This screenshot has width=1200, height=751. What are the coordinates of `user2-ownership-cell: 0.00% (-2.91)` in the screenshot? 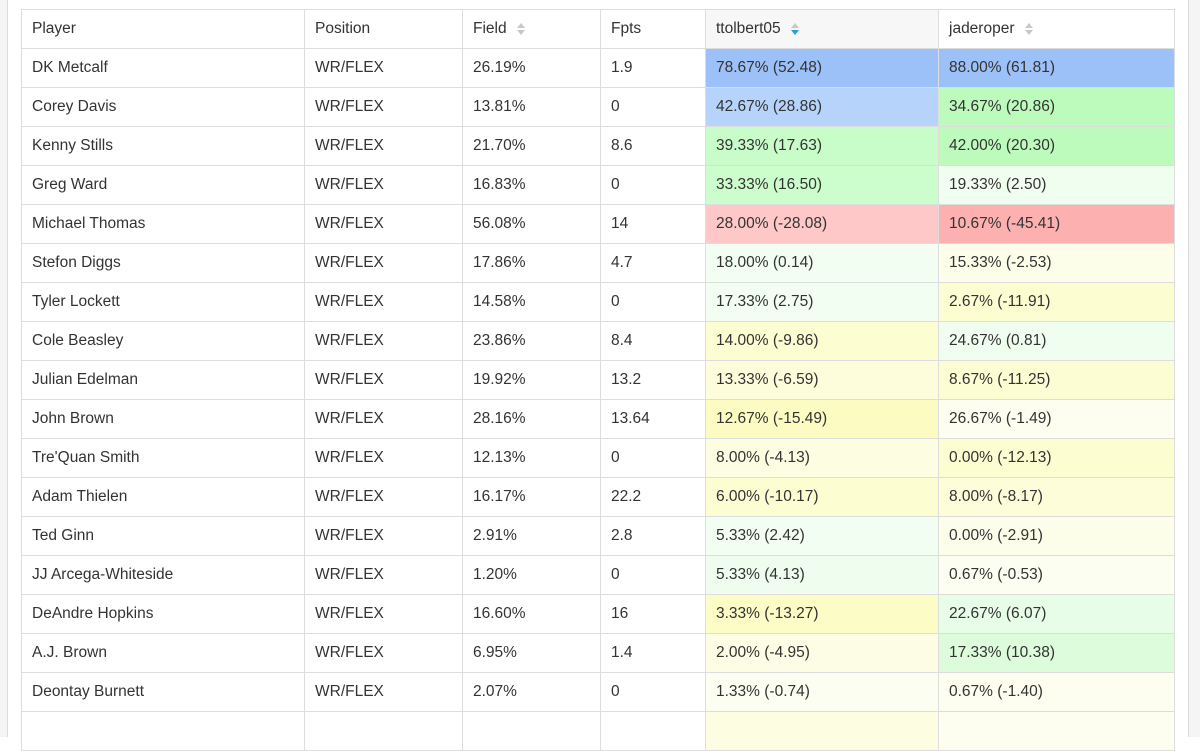 It's located at (1056, 536).